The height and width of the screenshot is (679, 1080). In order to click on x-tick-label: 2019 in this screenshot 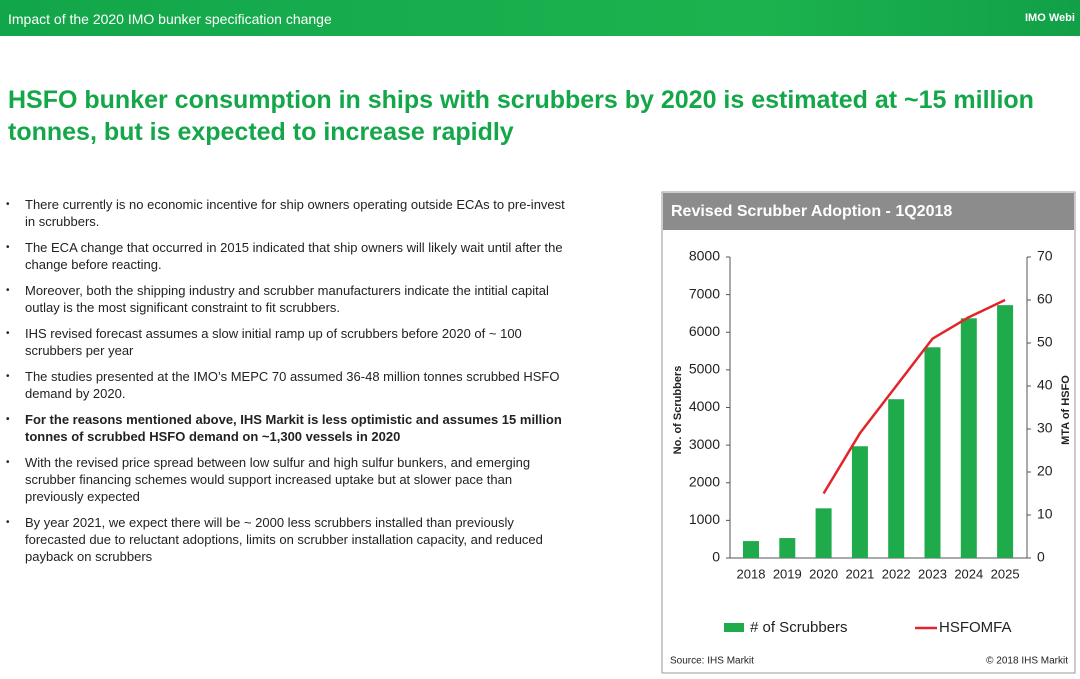, I will do `click(787, 573)`.